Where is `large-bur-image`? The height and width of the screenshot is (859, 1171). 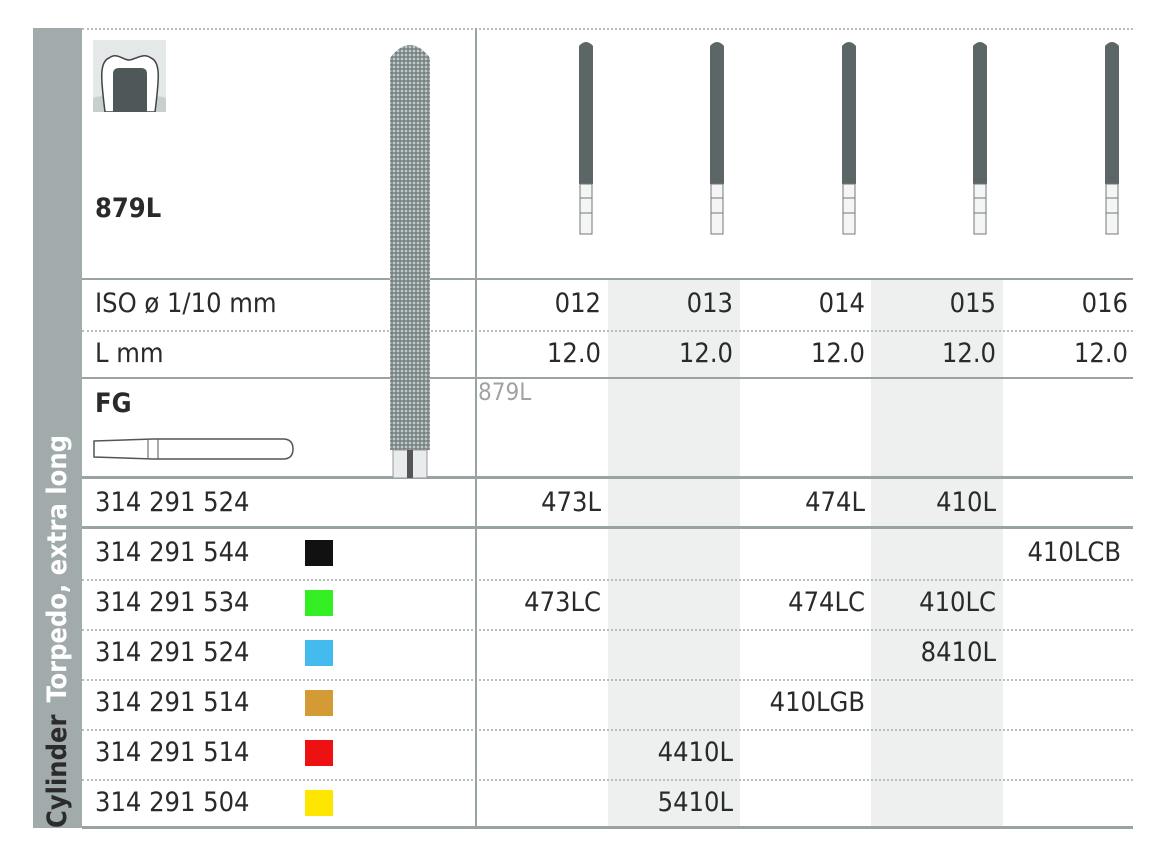
large-bur-image is located at coordinates (410, 261).